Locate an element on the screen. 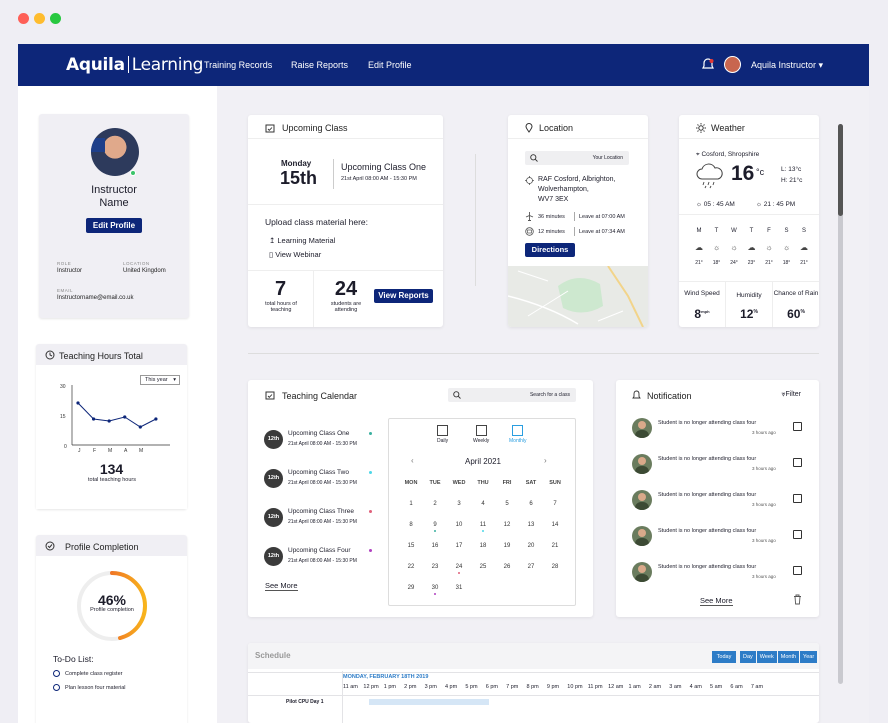 The width and height of the screenshot is (888, 723). nav-training-records: Training Records is located at coordinates (238, 65).